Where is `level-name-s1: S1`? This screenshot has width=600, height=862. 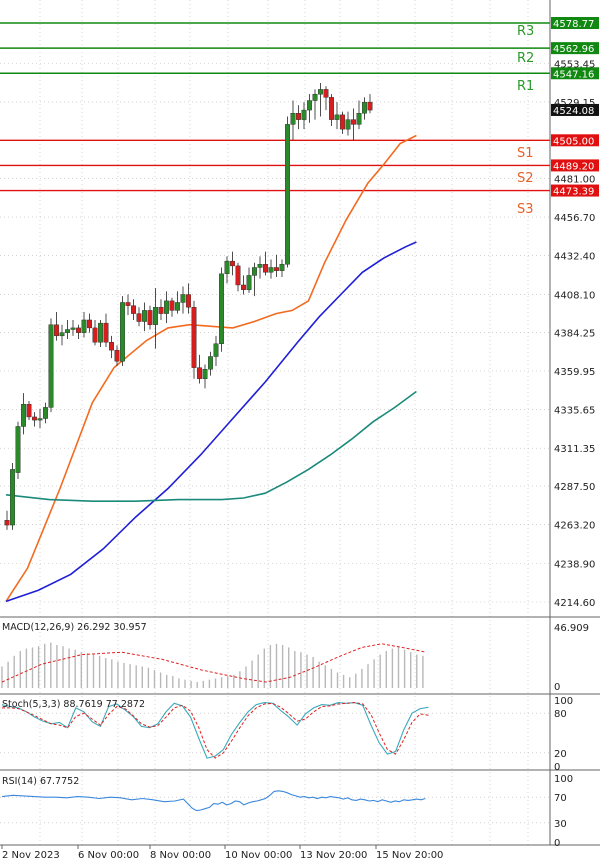 level-name-s1: S1 is located at coordinates (525, 153).